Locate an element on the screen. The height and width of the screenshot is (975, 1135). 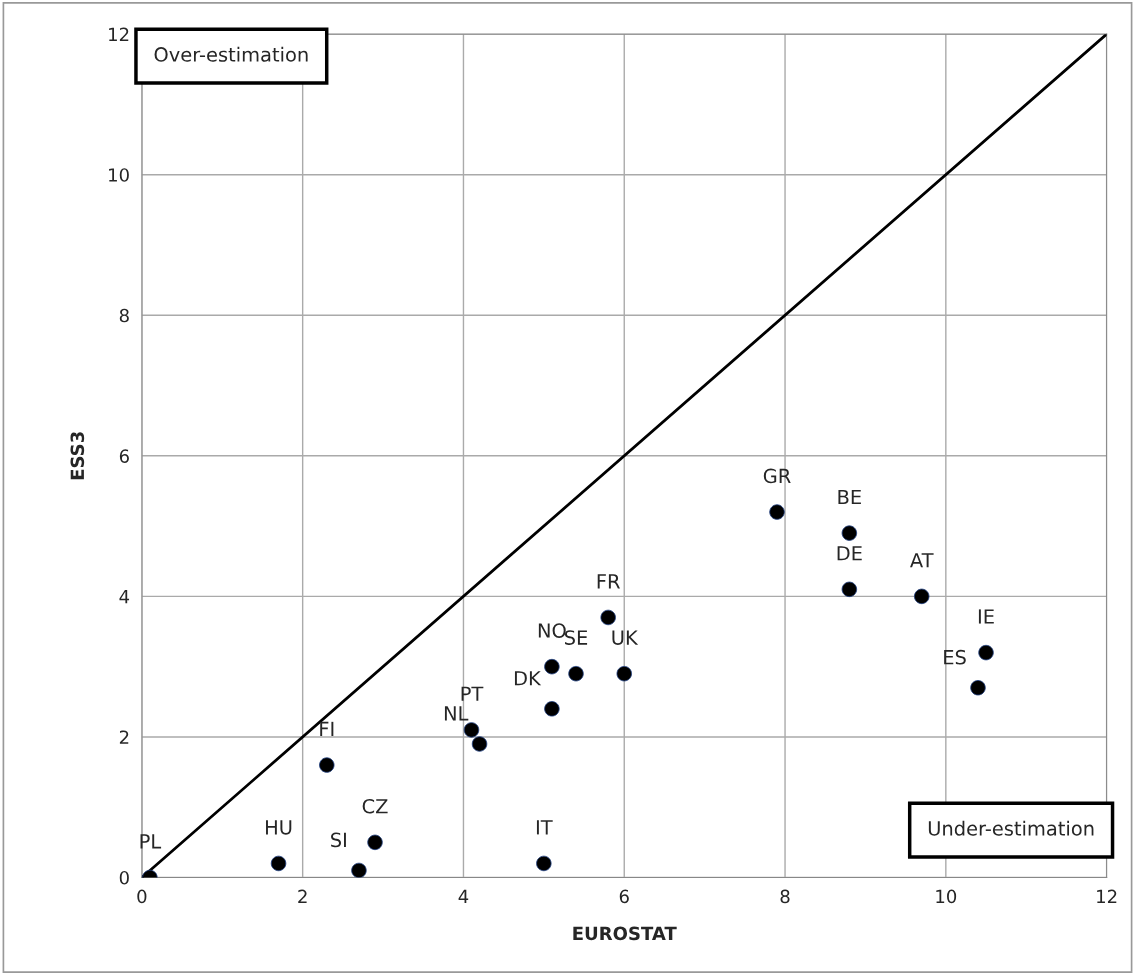
annotation: AT is located at coordinates (922, 560).